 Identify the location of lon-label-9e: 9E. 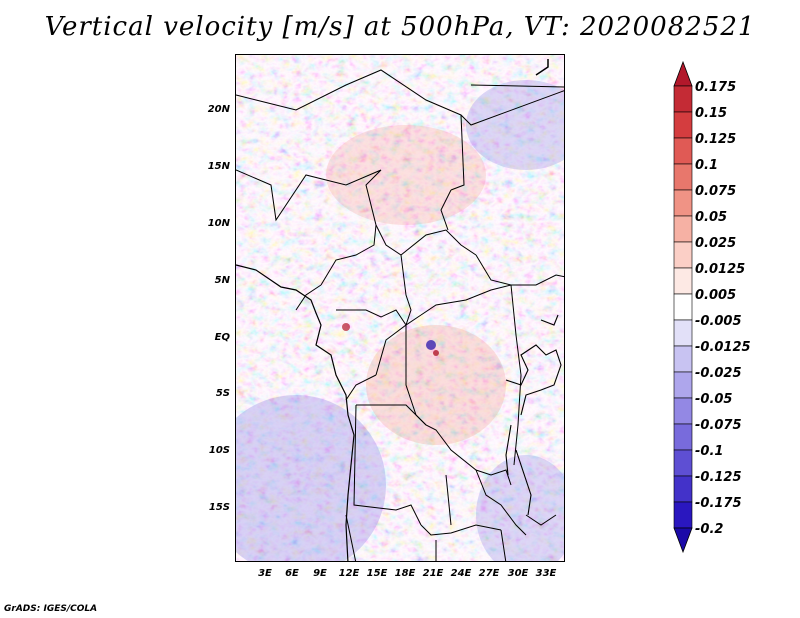
(320, 573).